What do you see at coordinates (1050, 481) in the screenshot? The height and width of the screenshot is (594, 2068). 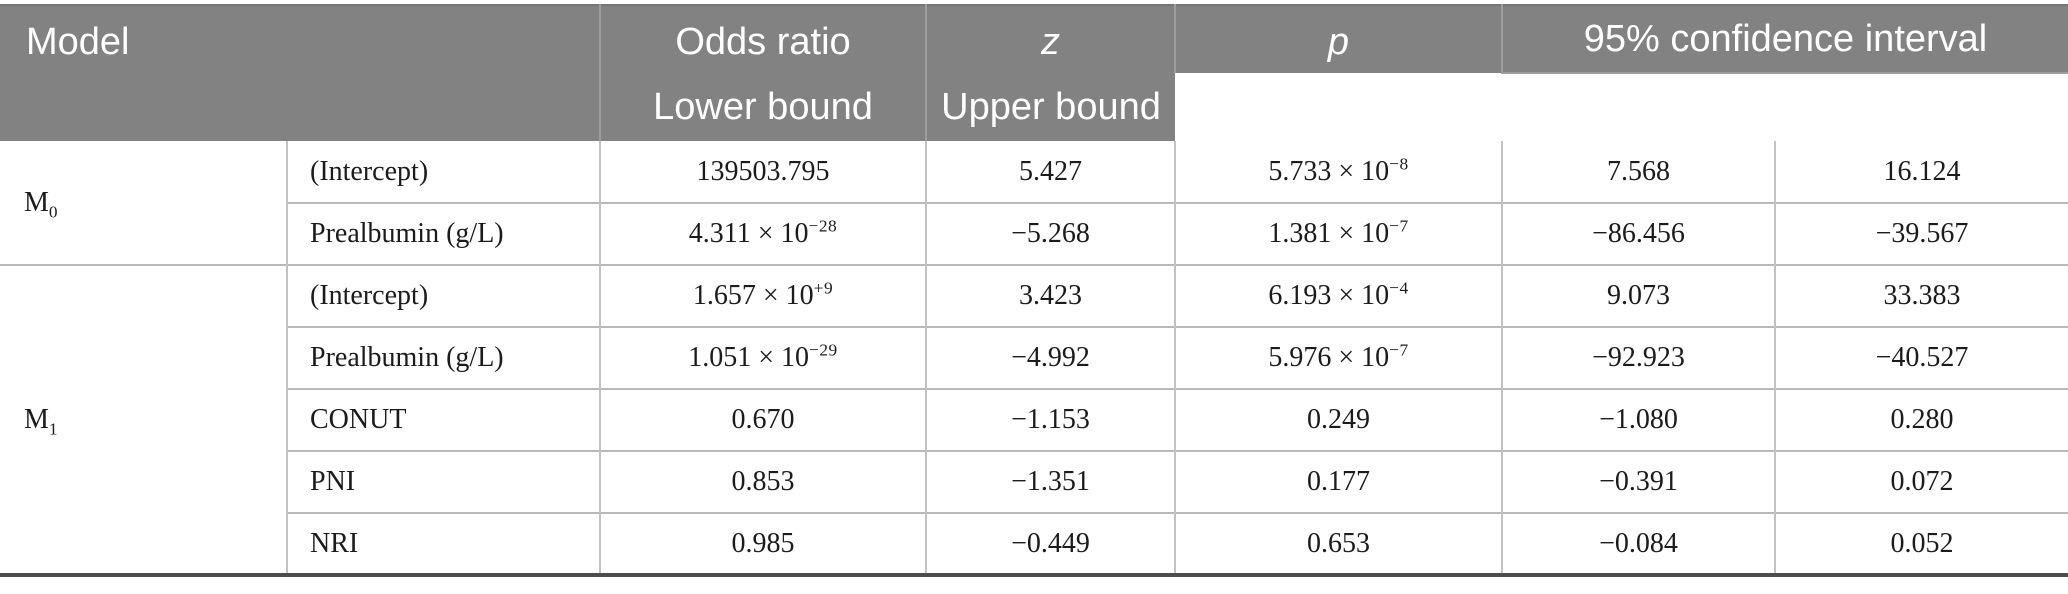 I see `value-cell: −1.351` at bounding box center [1050, 481].